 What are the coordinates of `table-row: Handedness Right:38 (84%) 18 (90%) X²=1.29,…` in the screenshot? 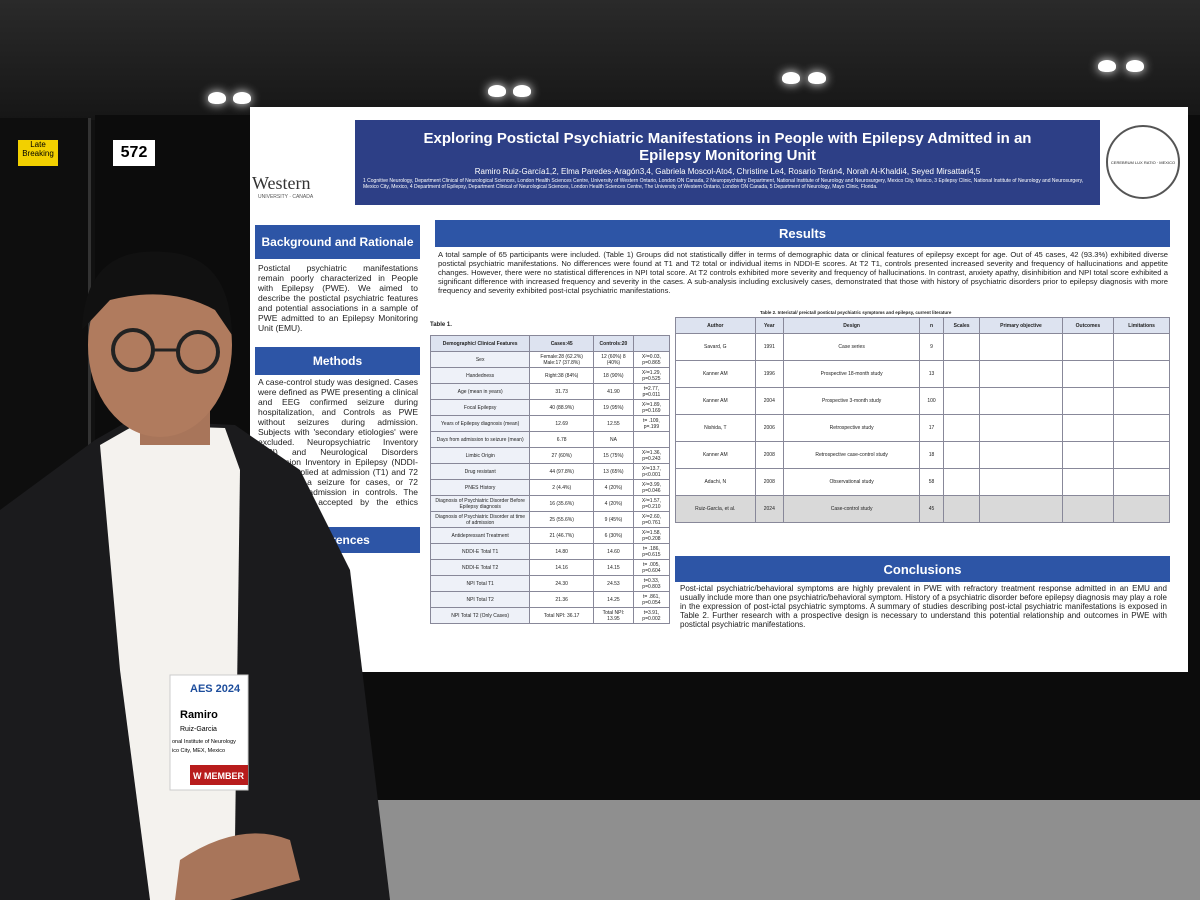 It's located at (550, 375).